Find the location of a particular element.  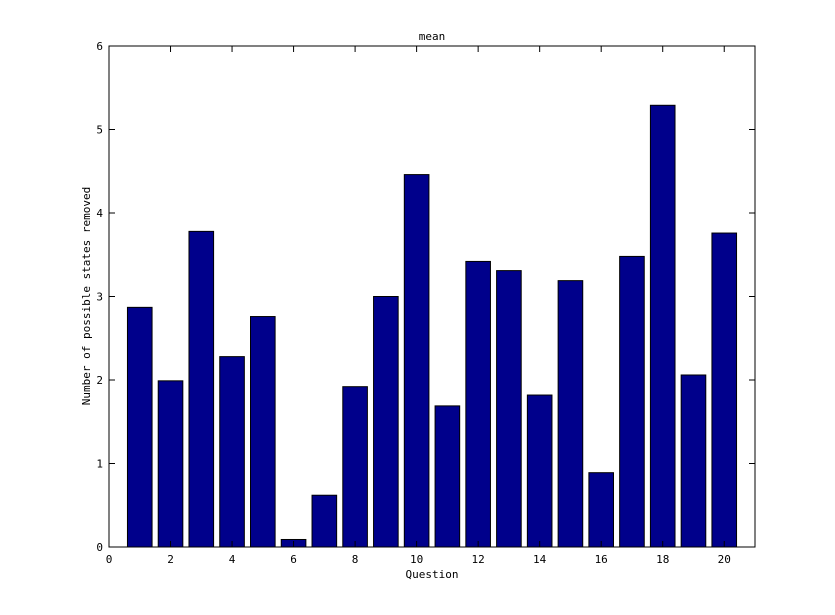

x-tick-label-10: 10 is located at coordinates (416, 559).